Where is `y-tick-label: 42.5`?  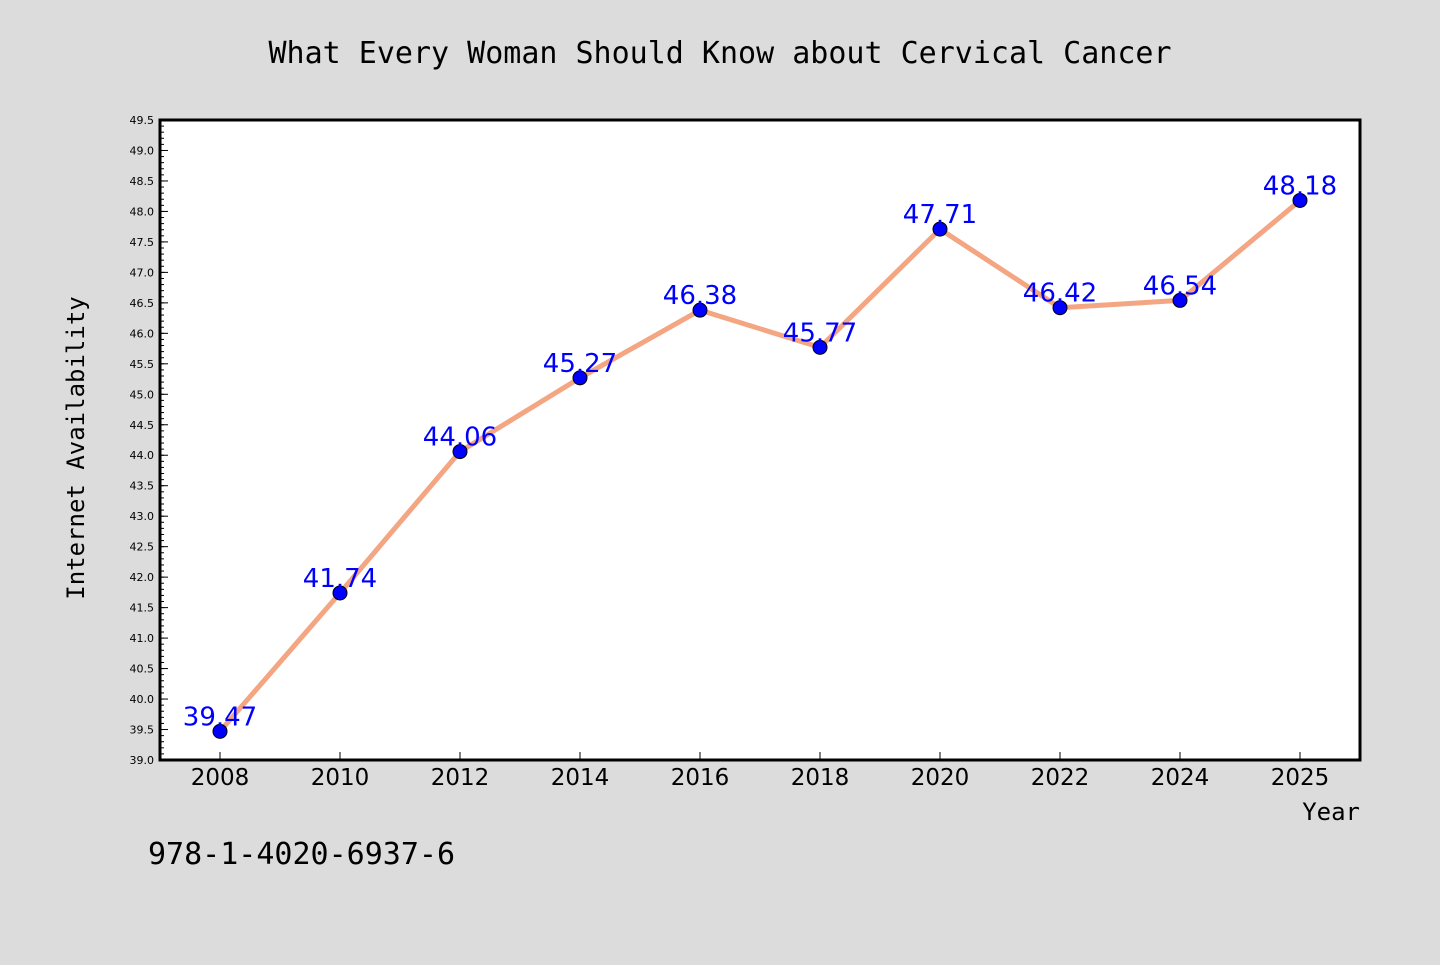
y-tick-label: 42.5 is located at coordinates (142, 547).